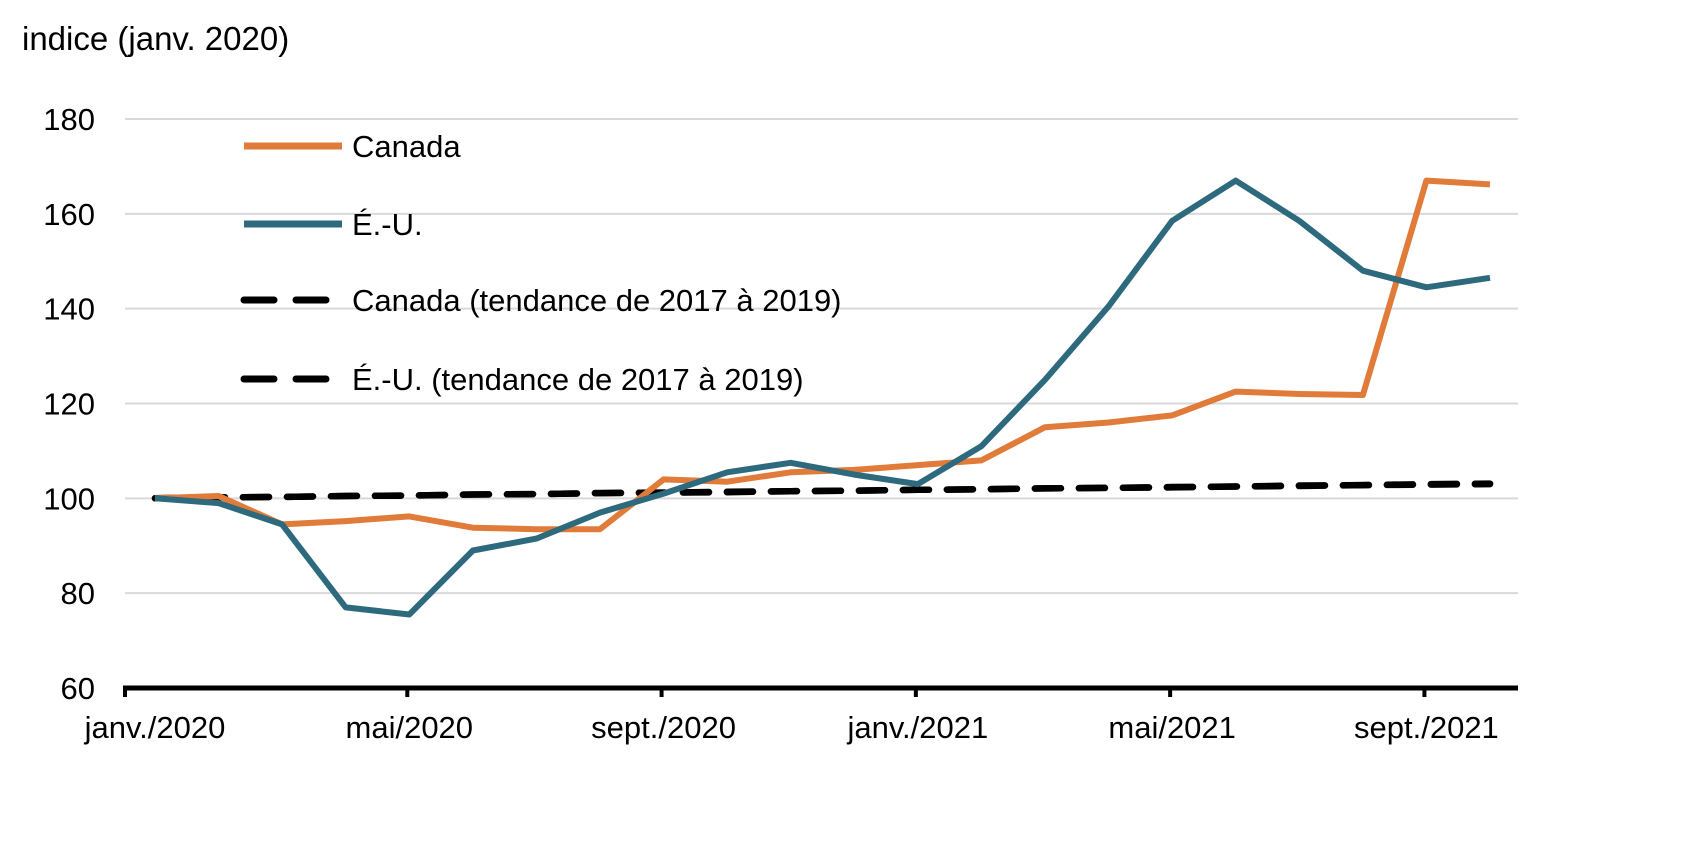 This screenshot has height=852, width=1703. I want to click on legend-item-canada-tendance-de-2017-a-2019: Canada (tendance de 2017 à 2019), so click(541, 300).